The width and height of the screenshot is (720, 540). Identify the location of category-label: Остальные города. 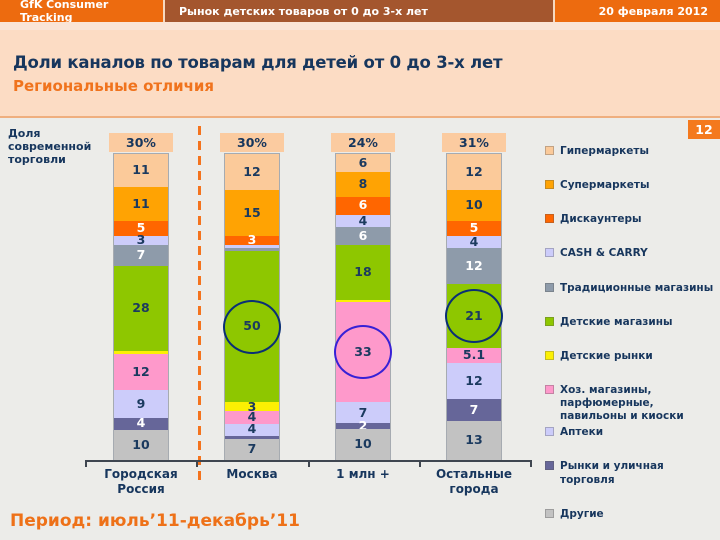
(474, 481).